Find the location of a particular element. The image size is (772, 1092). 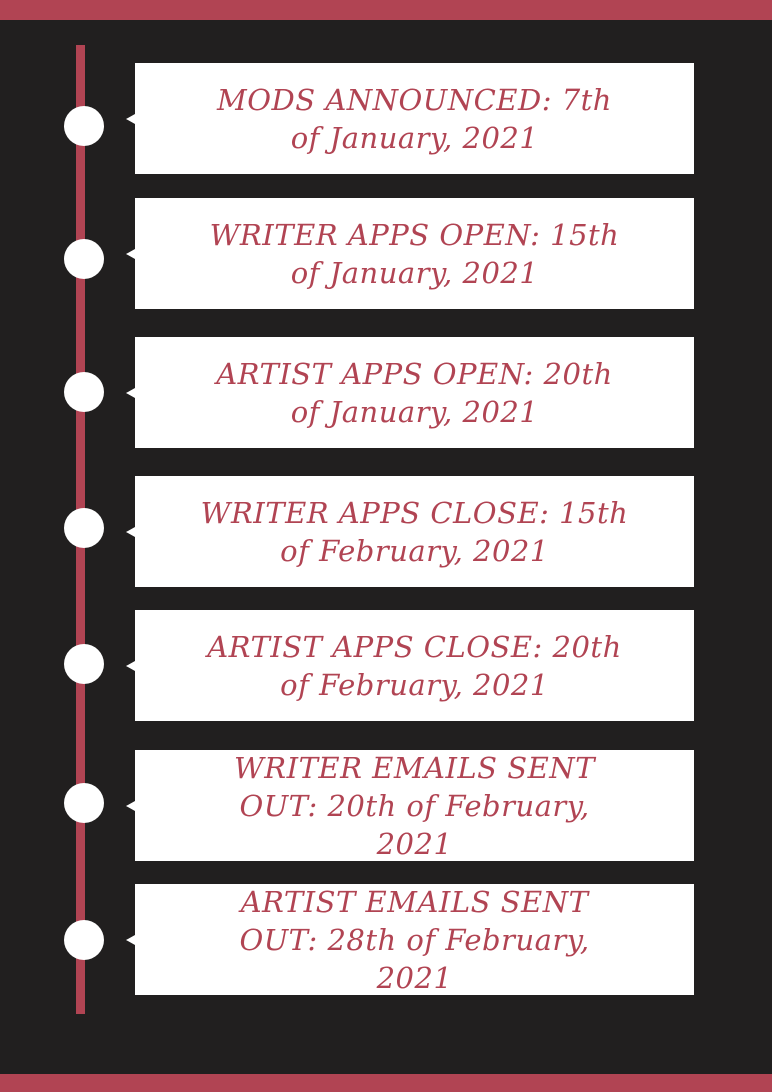

event-label: ARTIST APPS OPEN: 20th of January, 2021 is located at coordinates (414, 392).